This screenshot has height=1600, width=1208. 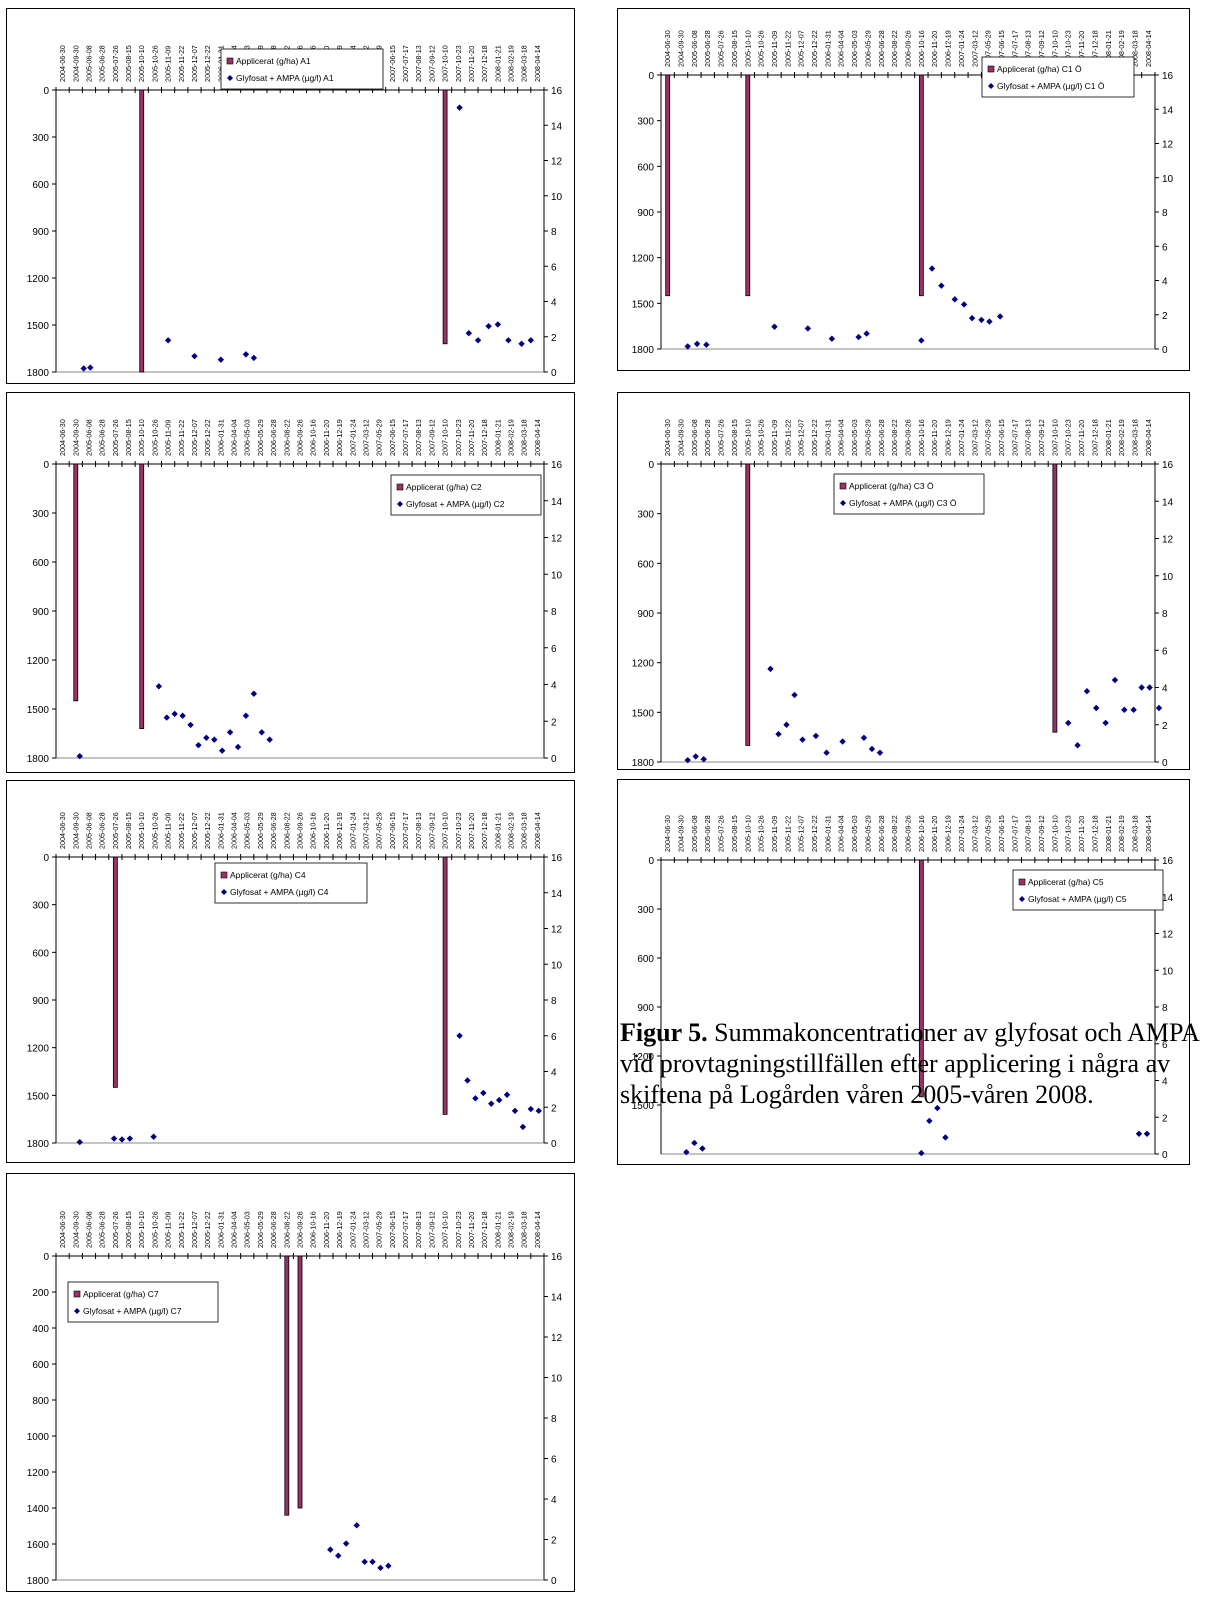 What do you see at coordinates (1168, 110) in the screenshot?
I see `y-right-tick-label: 14` at bounding box center [1168, 110].